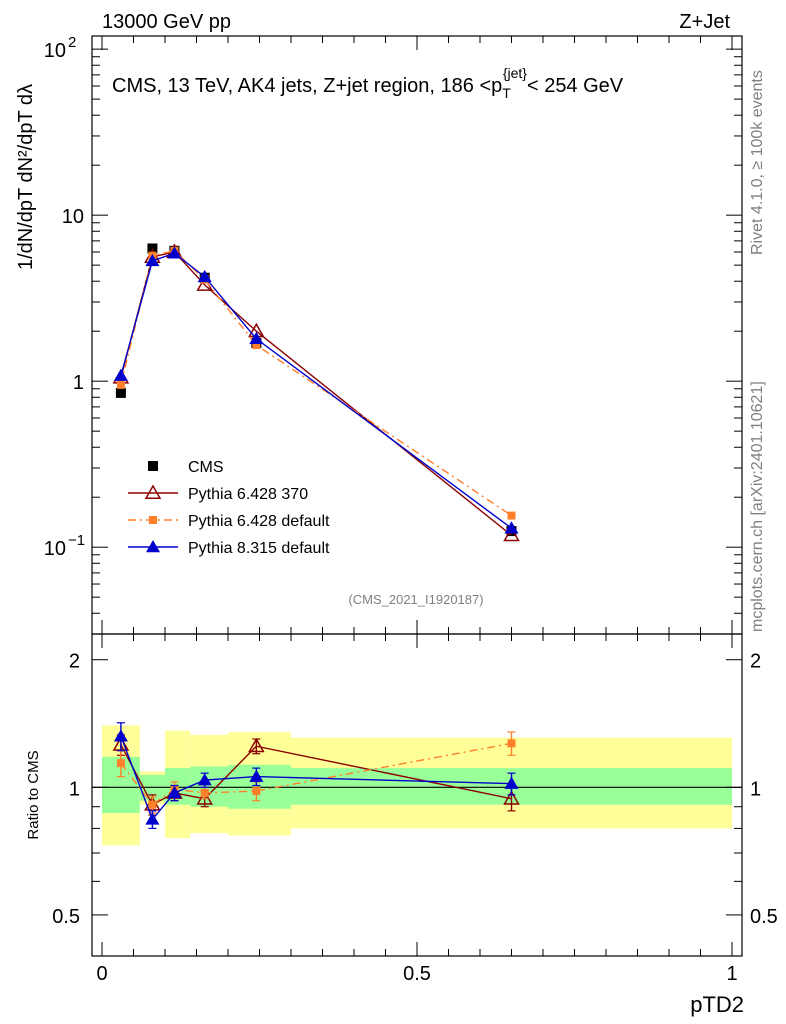 This screenshot has height=1024, width=786. Describe the element at coordinates (206, 467) in the screenshot. I see `legend-label: CMS` at that location.